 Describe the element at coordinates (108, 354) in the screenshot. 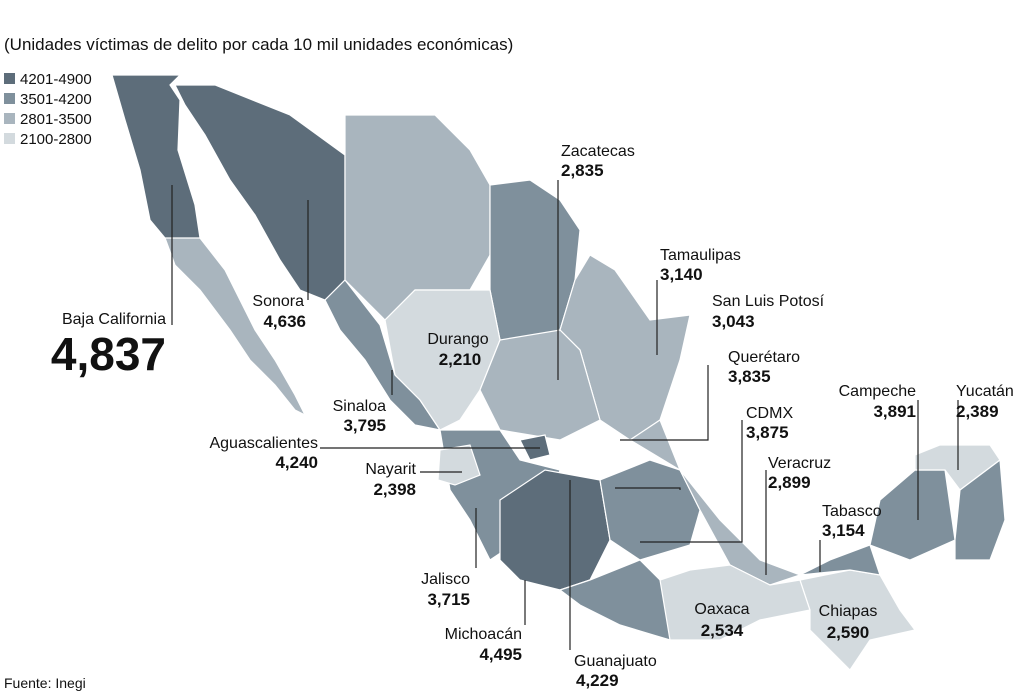

I see `state-value: 4,837` at that location.